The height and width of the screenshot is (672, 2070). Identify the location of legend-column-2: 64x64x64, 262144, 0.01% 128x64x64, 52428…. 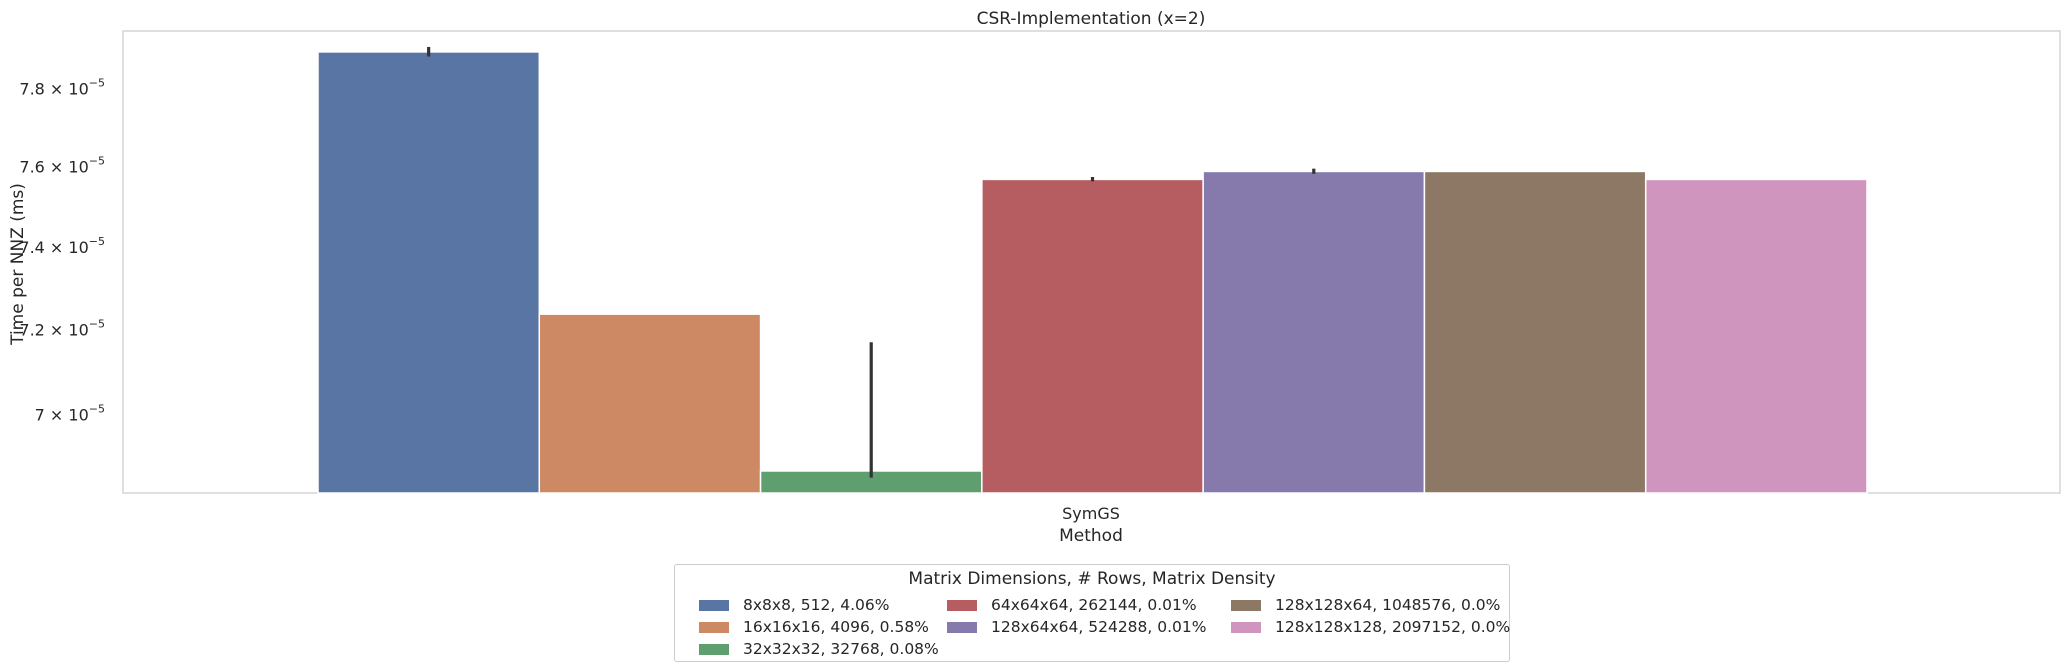
(1077, 617).